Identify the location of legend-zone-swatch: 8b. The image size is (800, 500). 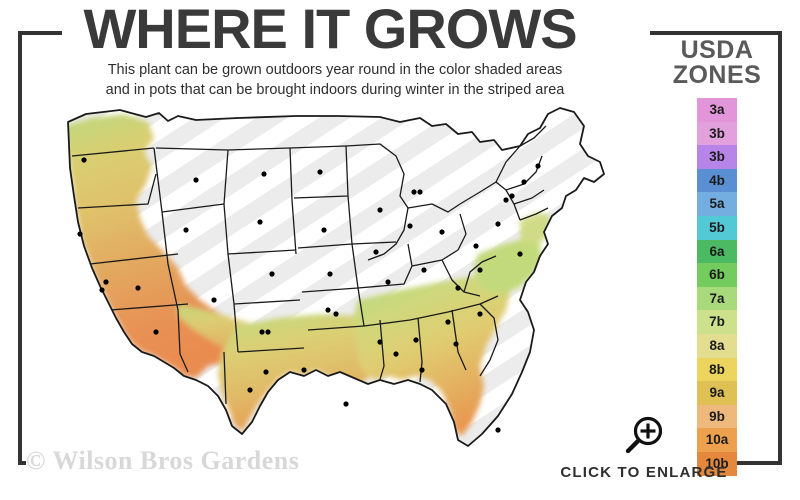
(717, 369).